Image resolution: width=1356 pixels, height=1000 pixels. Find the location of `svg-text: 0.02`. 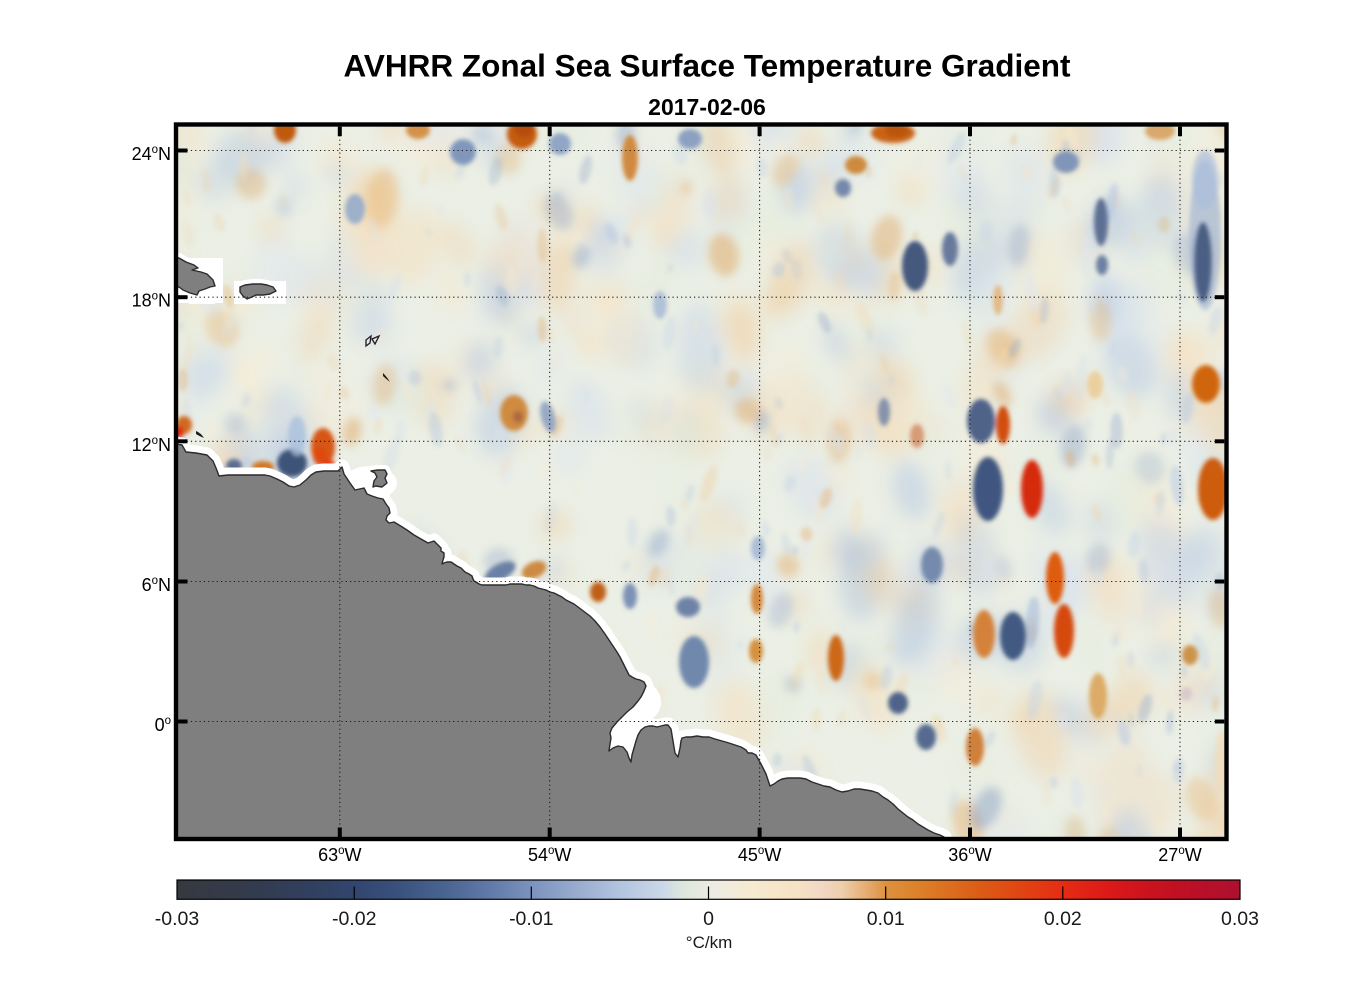

svg-text: 0.02 is located at coordinates (1063, 919).